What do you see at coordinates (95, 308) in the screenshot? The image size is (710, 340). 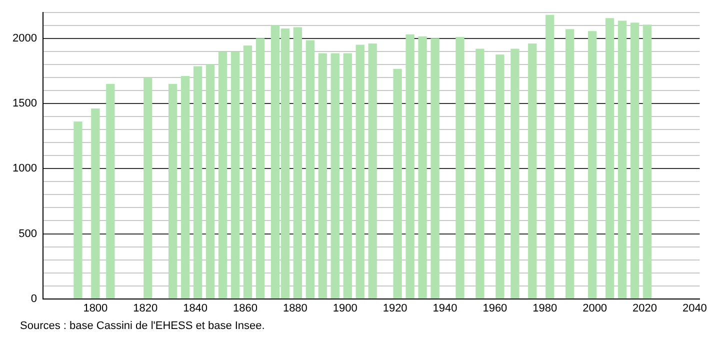 I see `x-tick-label: 1800` at bounding box center [95, 308].